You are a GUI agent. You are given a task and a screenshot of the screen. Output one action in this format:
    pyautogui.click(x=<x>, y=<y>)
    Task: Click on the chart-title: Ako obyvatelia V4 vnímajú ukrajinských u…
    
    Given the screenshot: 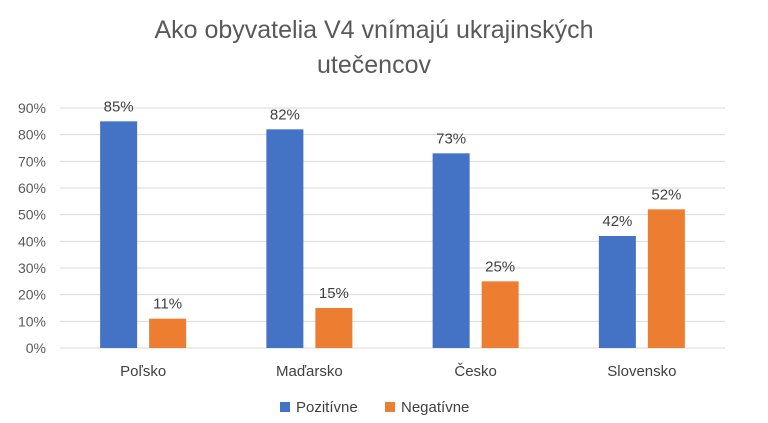 What is the action you would take?
    pyautogui.click(x=373, y=47)
    